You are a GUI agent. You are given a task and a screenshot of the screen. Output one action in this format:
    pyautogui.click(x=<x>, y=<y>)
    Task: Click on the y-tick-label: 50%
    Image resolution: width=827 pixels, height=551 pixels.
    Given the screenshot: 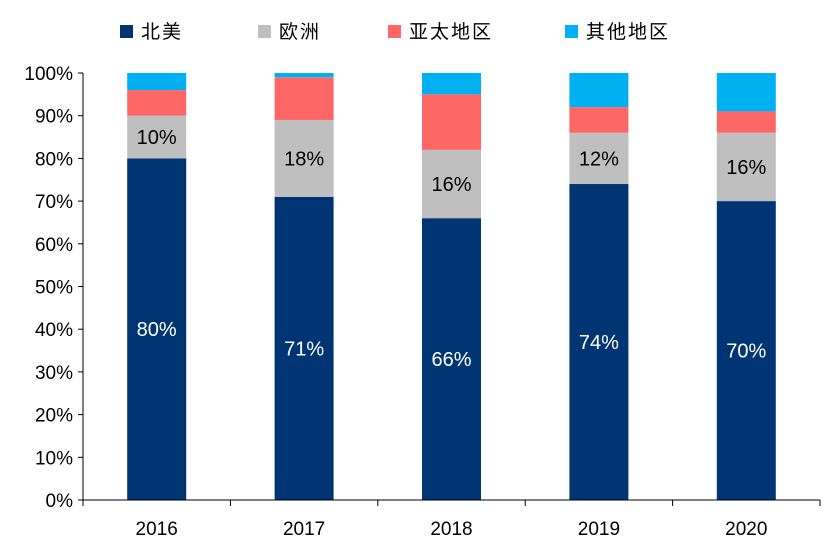 What is the action you would take?
    pyautogui.click(x=54, y=288)
    